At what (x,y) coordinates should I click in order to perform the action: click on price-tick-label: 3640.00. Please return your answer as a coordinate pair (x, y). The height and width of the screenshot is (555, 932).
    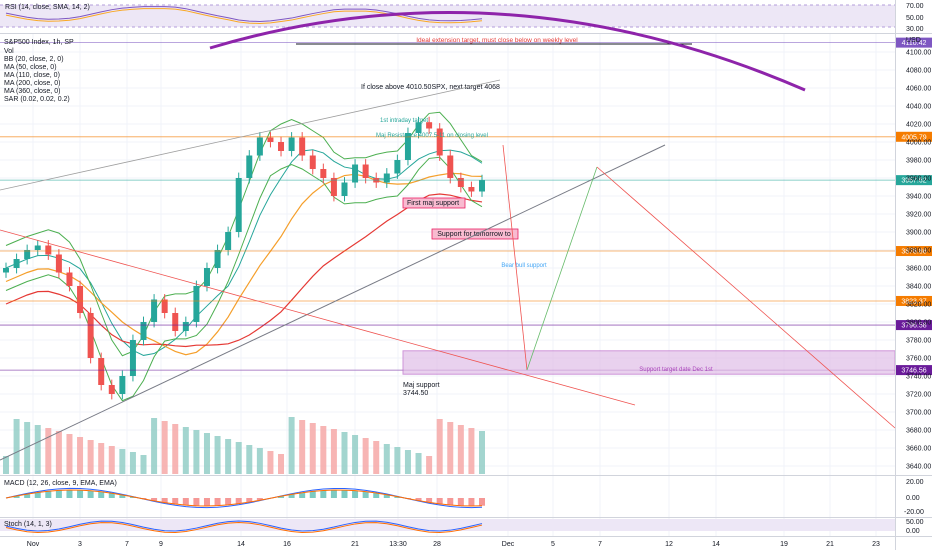
    Looking at the image, I should click on (918, 467).